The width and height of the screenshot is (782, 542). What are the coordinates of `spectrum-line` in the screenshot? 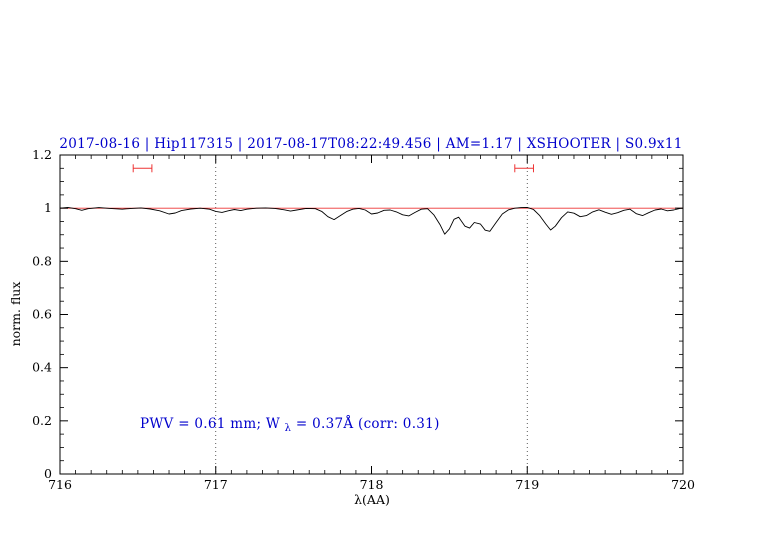 It's located at (371, 220).